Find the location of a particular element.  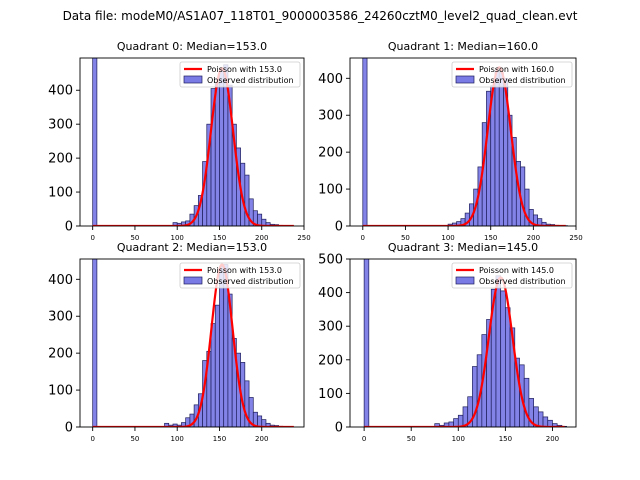

quadrant-2-title: Quadrant 2: Median=153.0 is located at coordinates (192, 247).